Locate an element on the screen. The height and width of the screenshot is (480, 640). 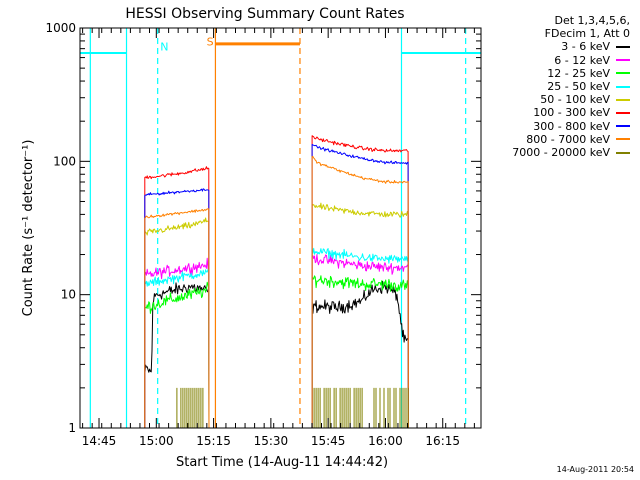
legend-entry: 50 - 100 keV is located at coordinates (571, 99).